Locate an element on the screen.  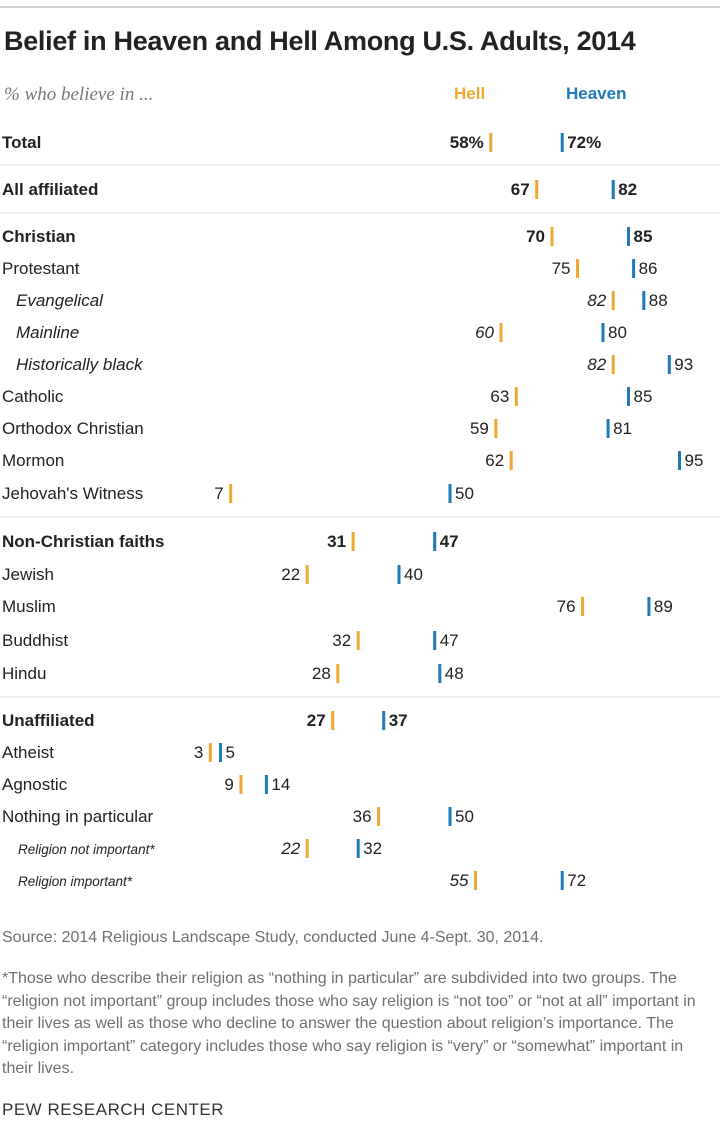
row-label: Religion not important* is located at coordinates (86, 849).